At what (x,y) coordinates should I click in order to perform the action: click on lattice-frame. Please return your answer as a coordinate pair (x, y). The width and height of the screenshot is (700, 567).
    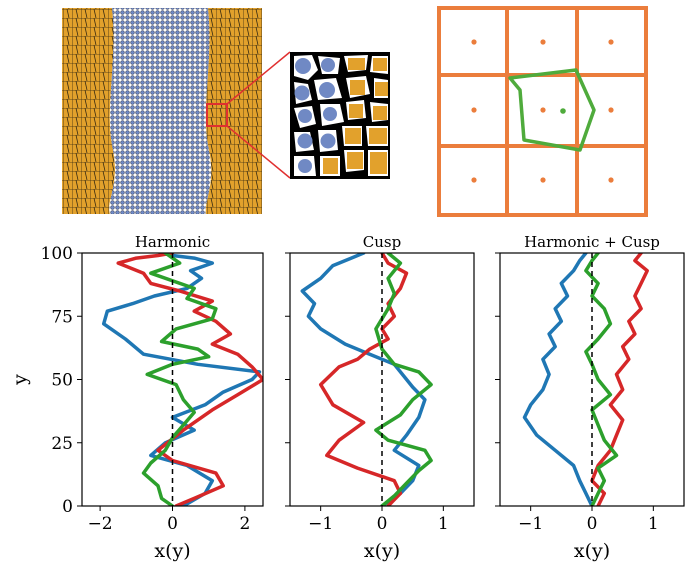
    Looking at the image, I should click on (542, 111).